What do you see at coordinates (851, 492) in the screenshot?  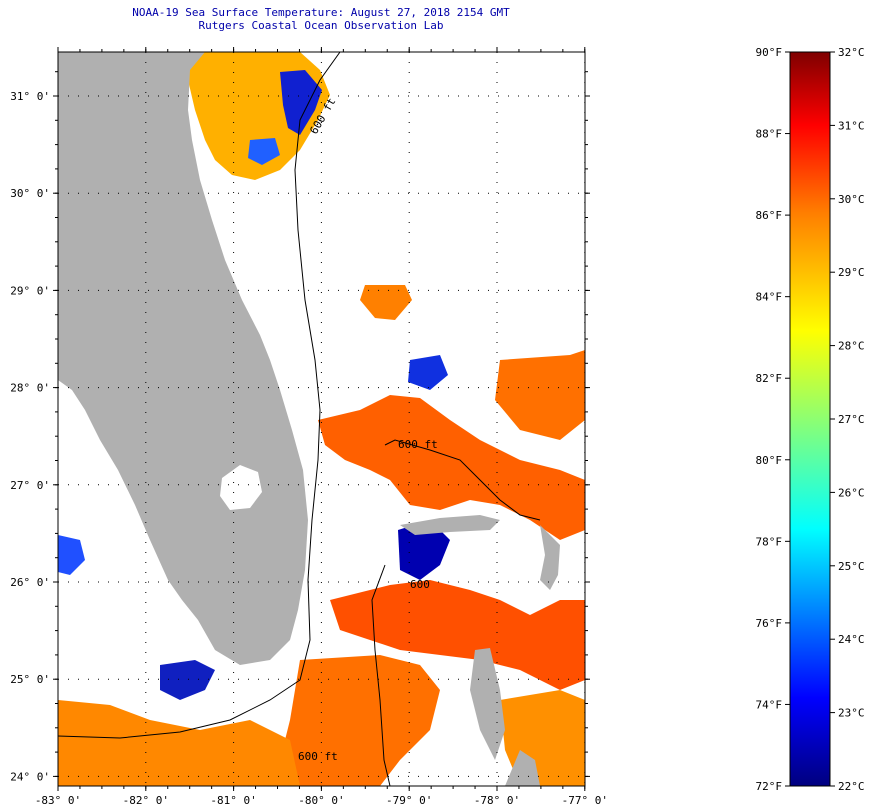 I see `celsius-label: 26°C` at bounding box center [851, 492].